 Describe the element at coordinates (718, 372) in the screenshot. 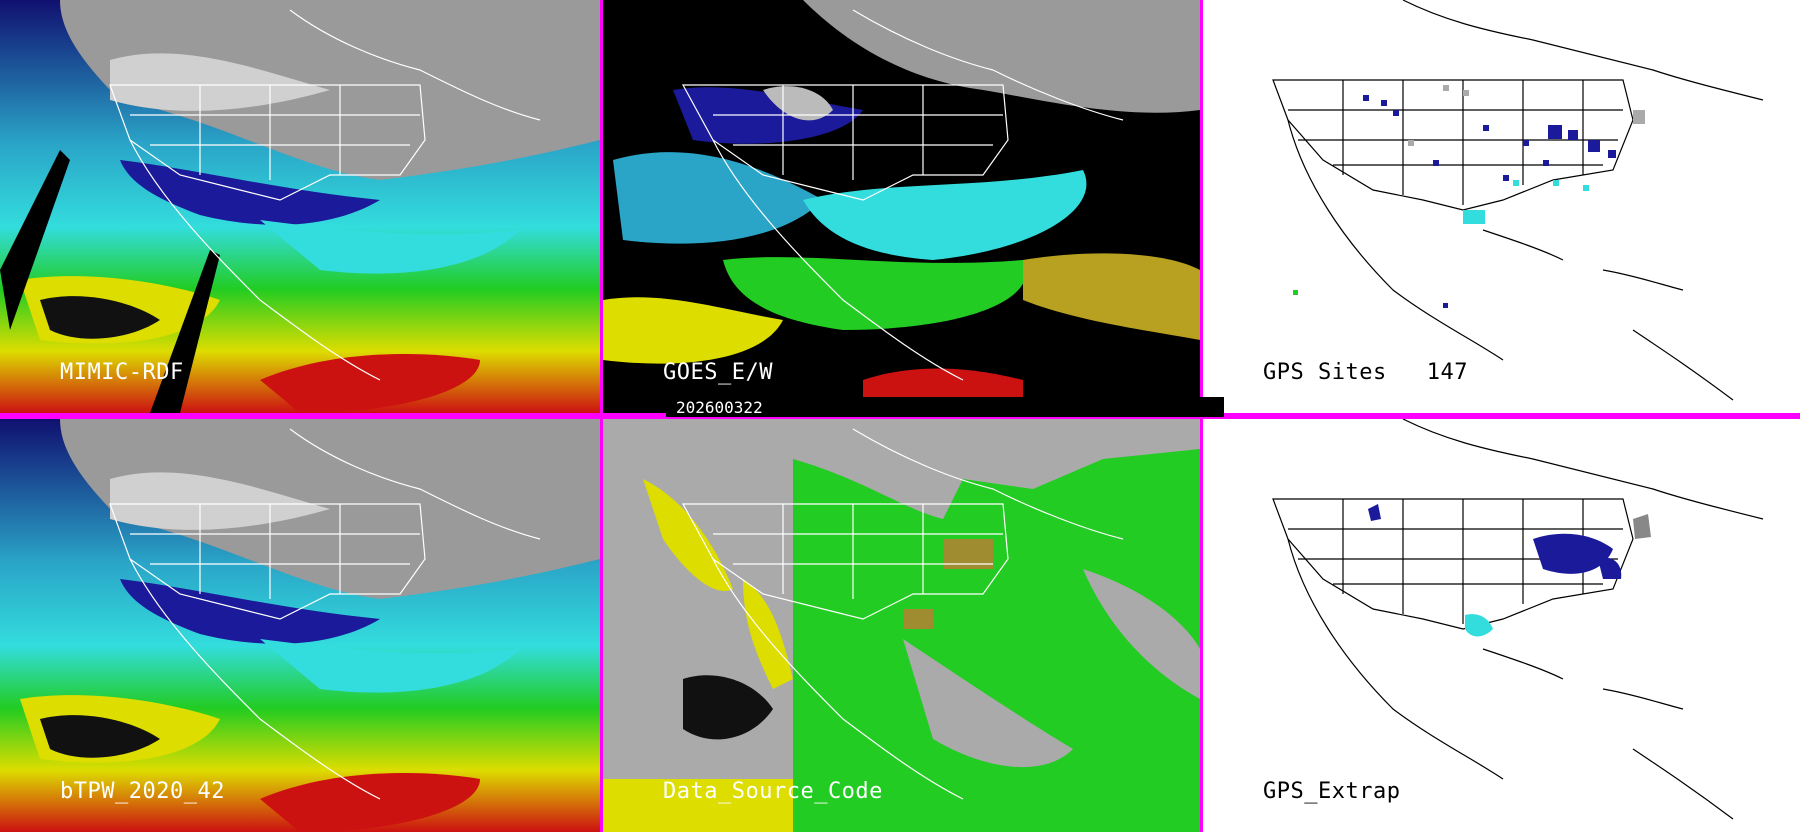

I see `panel-label: GOES_E/W` at that location.